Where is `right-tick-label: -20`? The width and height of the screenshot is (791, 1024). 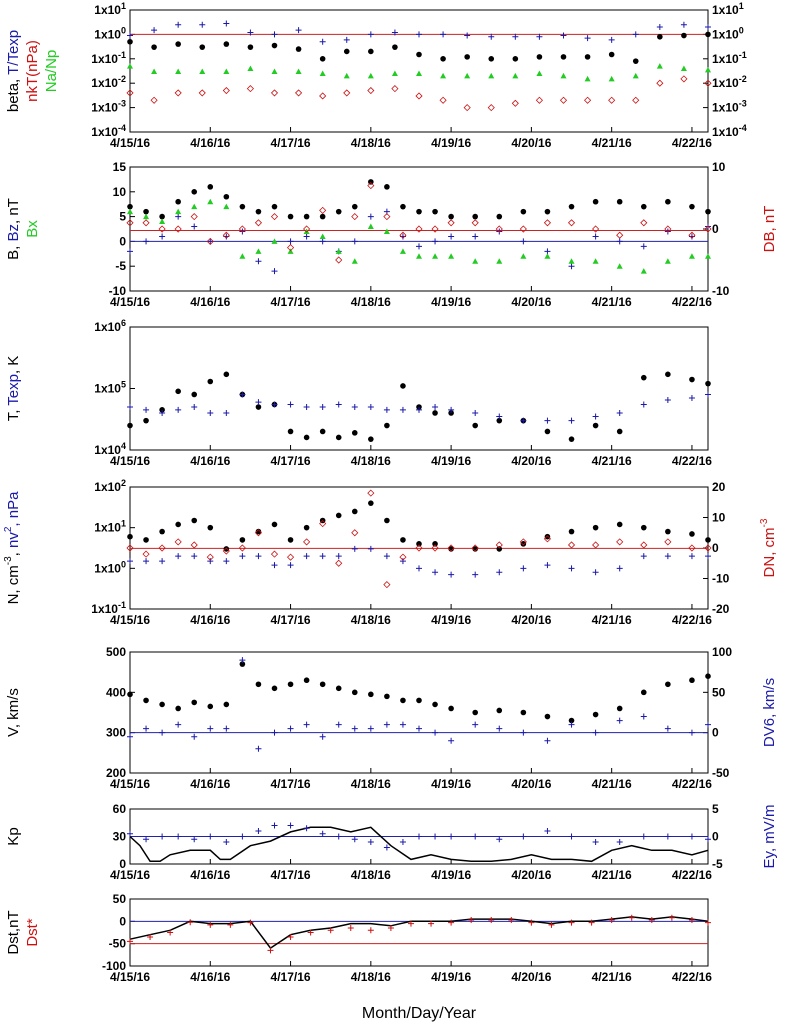 right-tick-label: -20 is located at coordinates (721, 609).